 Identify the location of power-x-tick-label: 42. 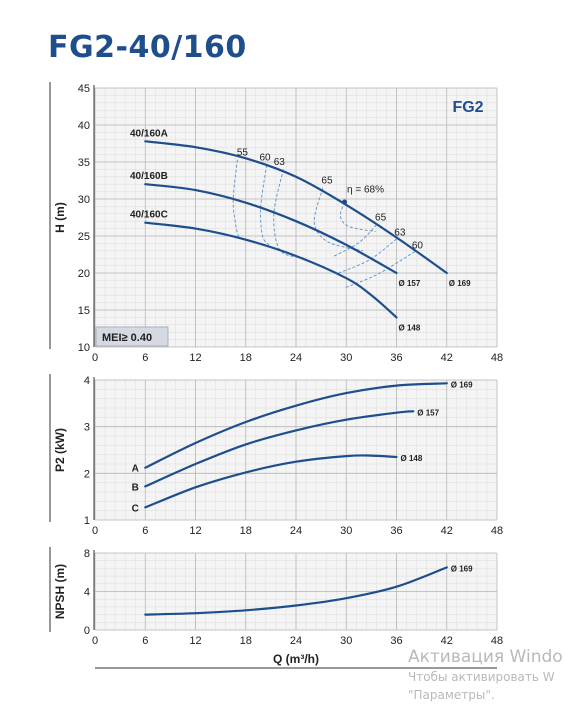
(447, 531).